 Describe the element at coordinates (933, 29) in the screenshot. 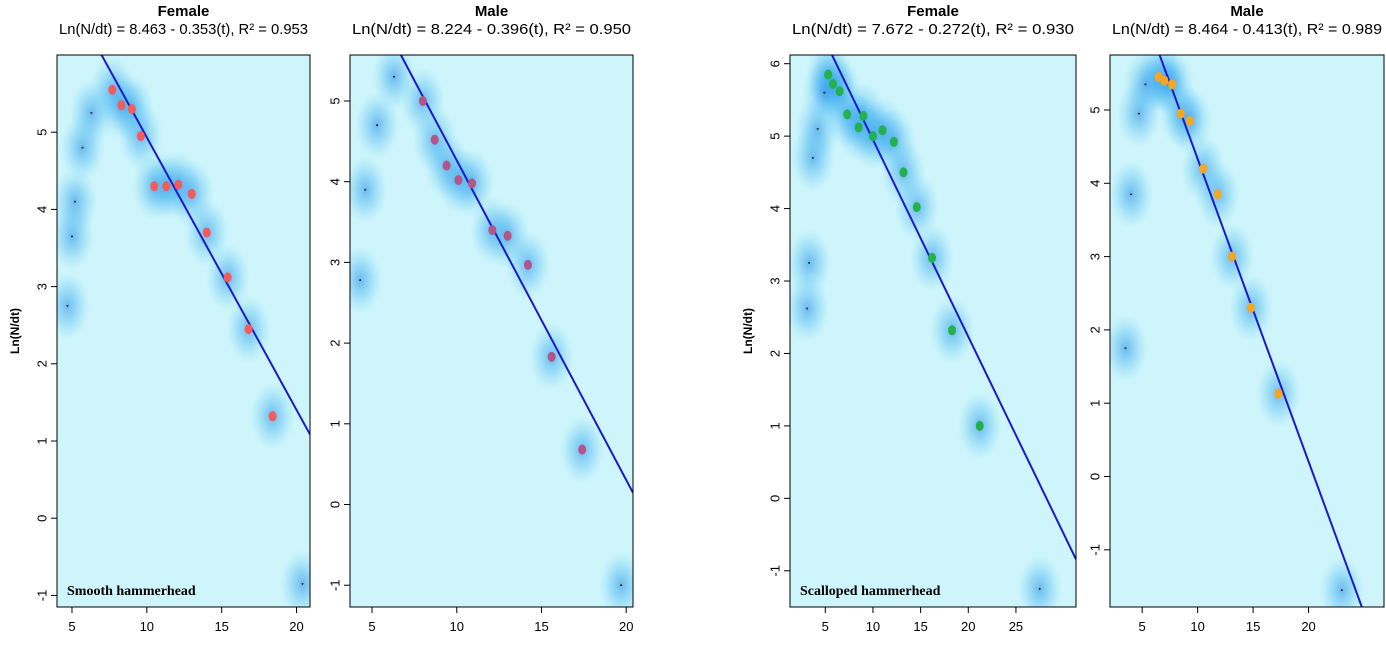

I see `equation: Ln(N/dt) = 7.672 - 0.272(t), R² = 0.930` at that location.